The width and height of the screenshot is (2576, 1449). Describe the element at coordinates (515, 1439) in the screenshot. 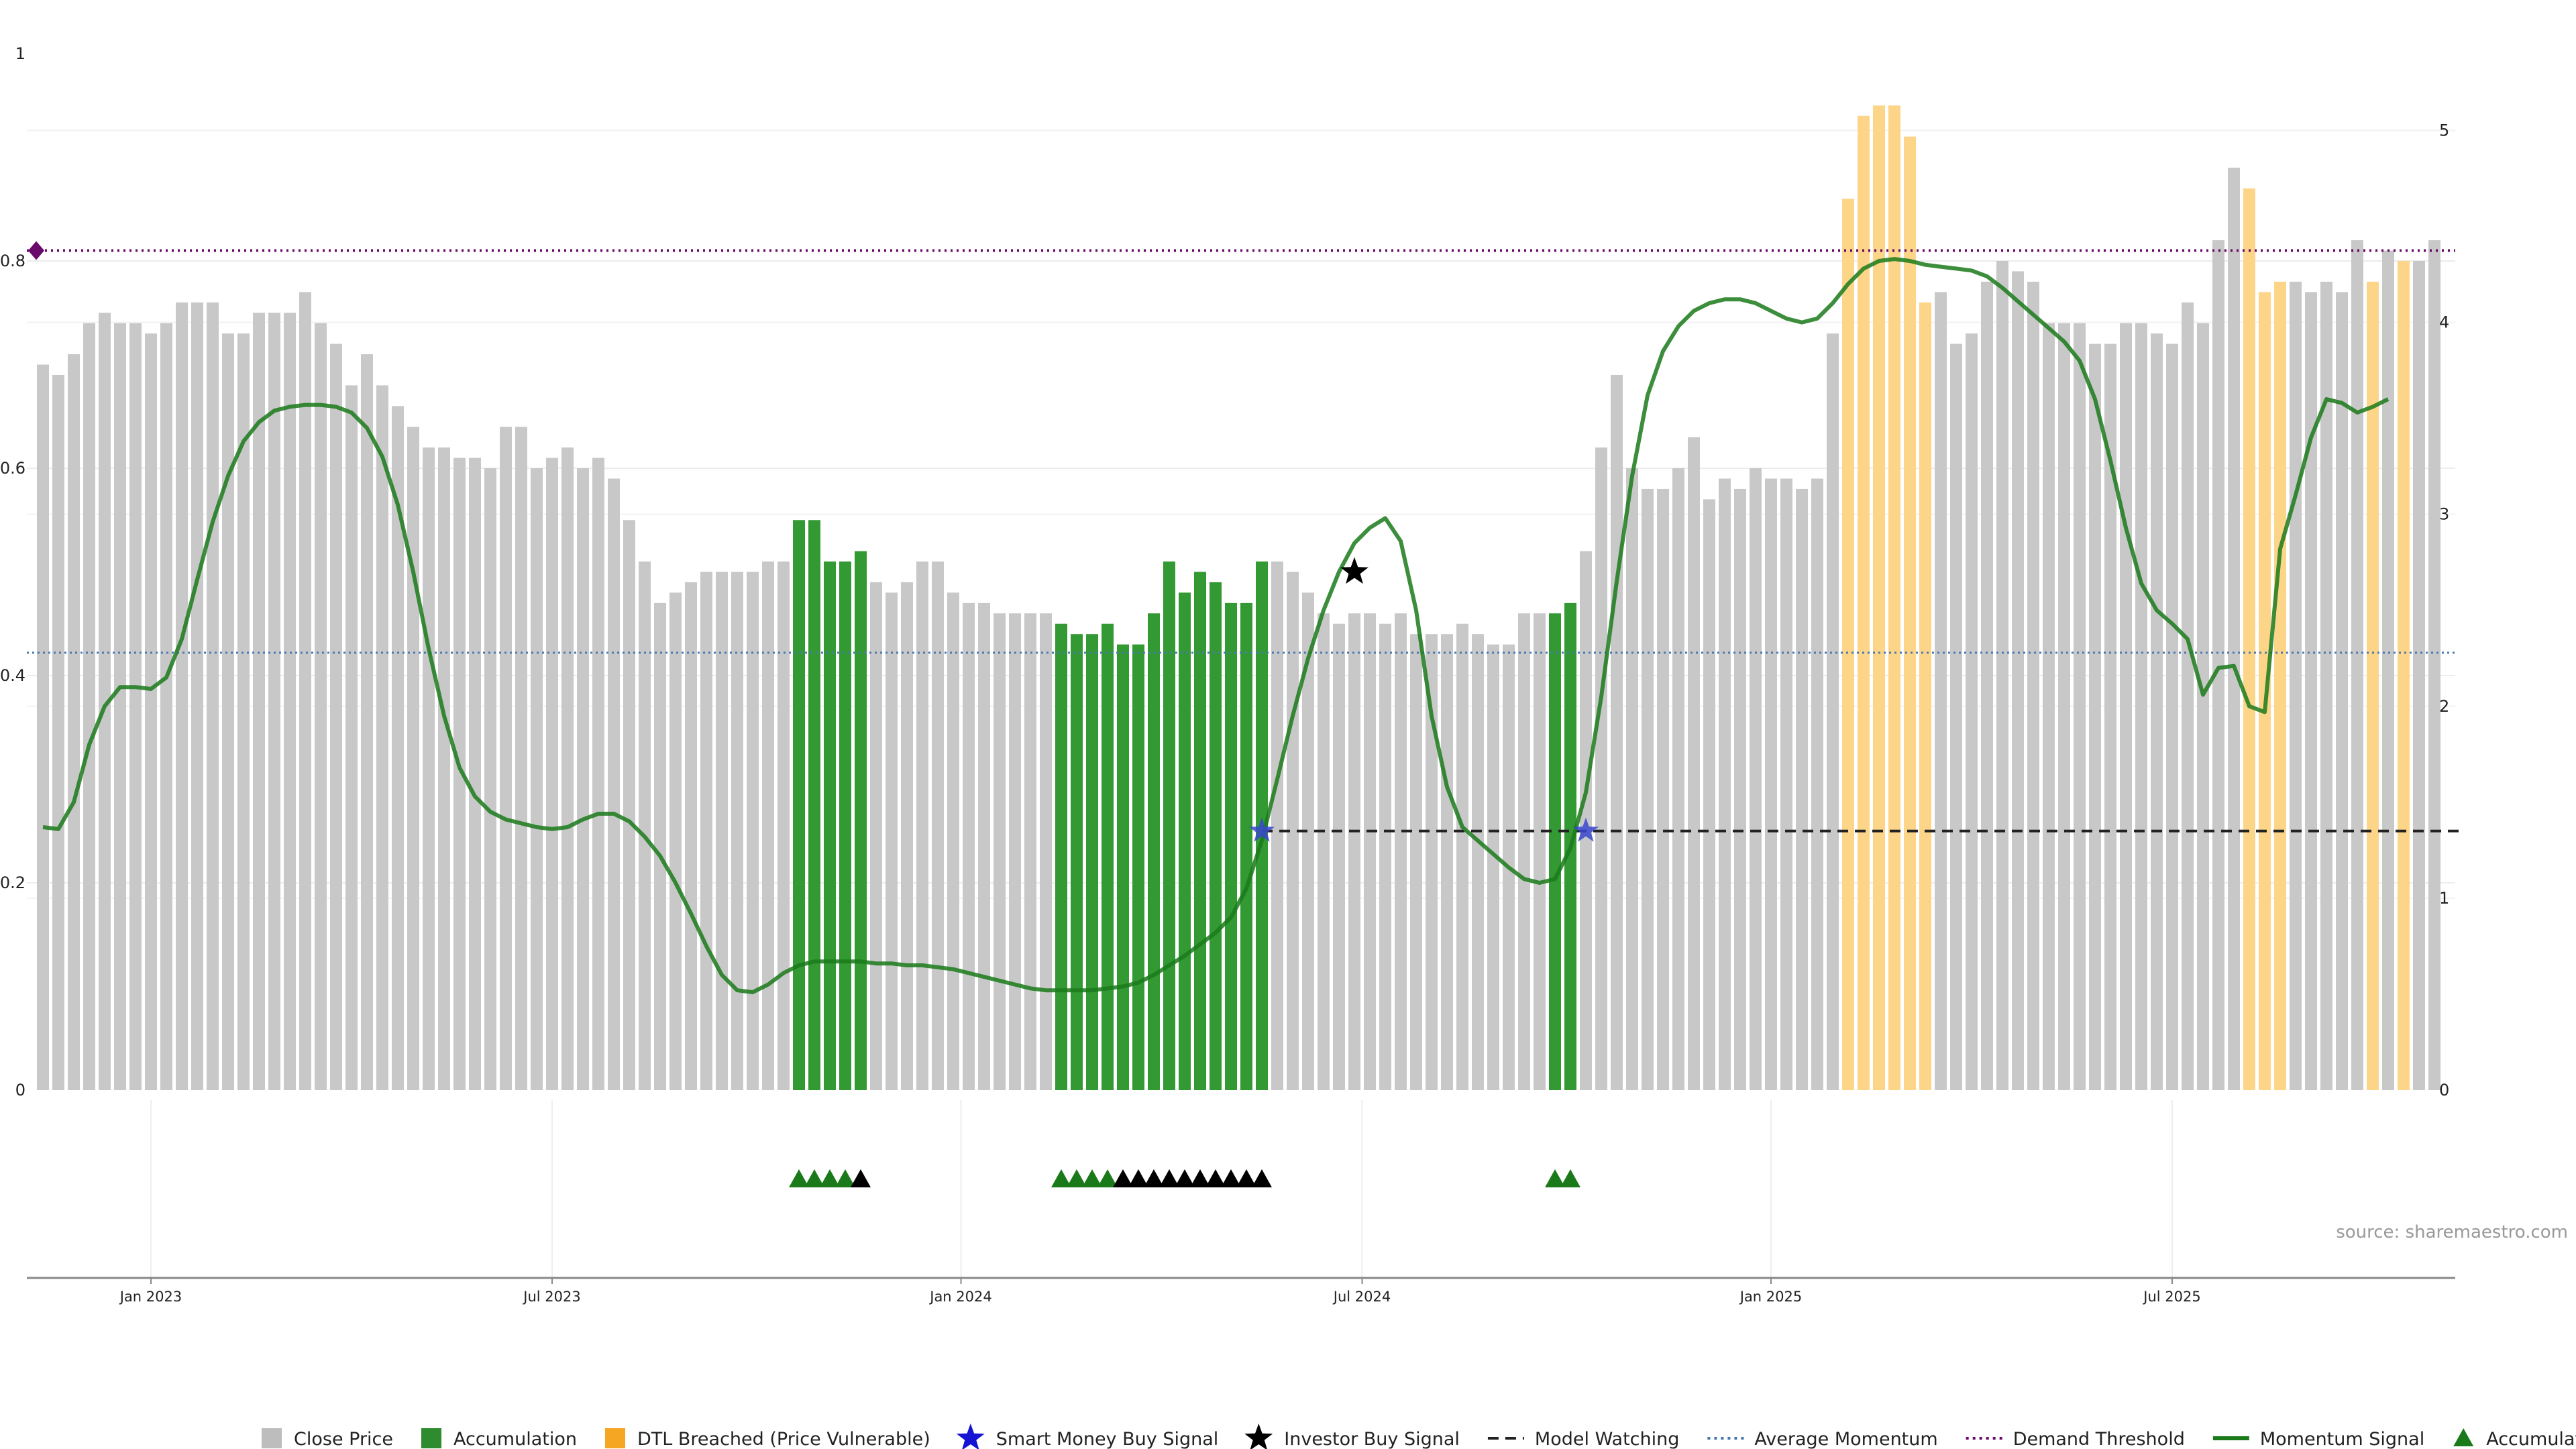

I see `legend-label: Accumulation` at that location.